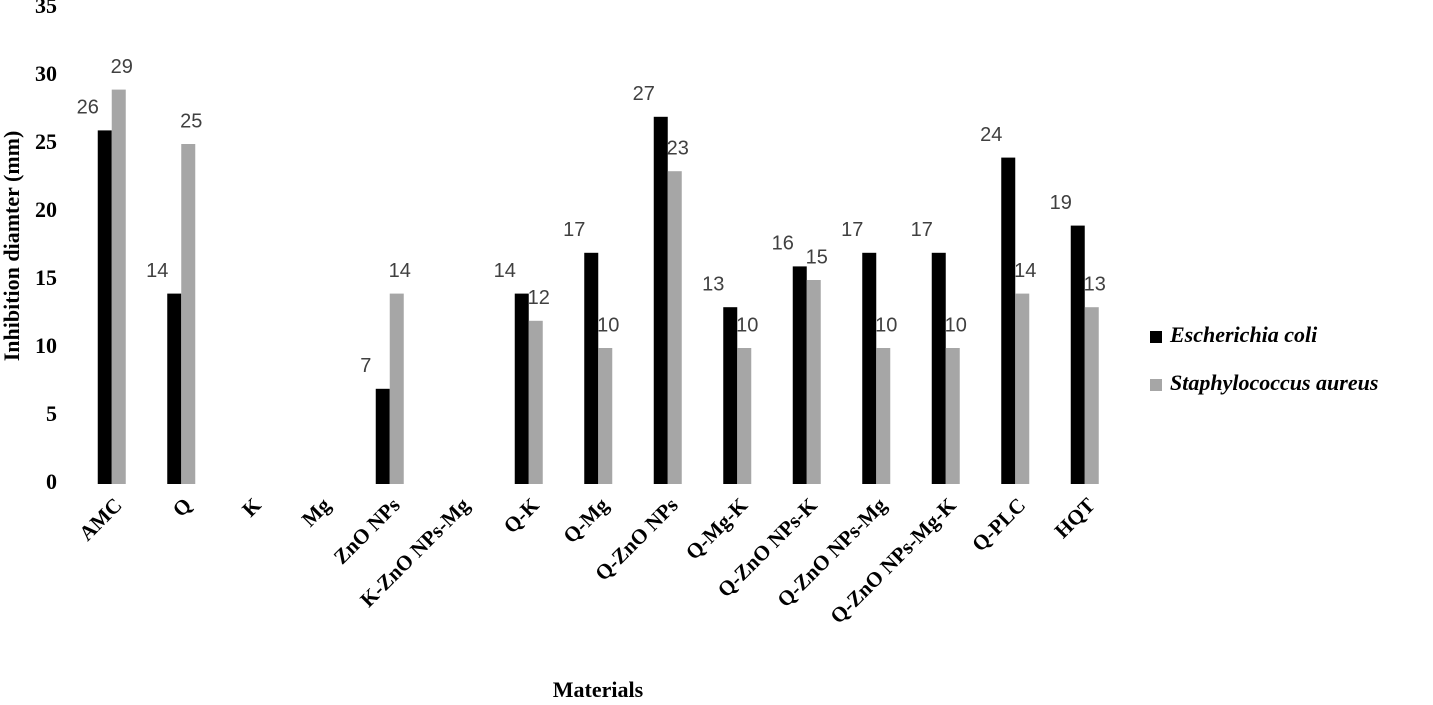  What do you see at coordinates (122, 67) in the screenshot?
I see `value-label: 29` at bounding box center [122, 67].